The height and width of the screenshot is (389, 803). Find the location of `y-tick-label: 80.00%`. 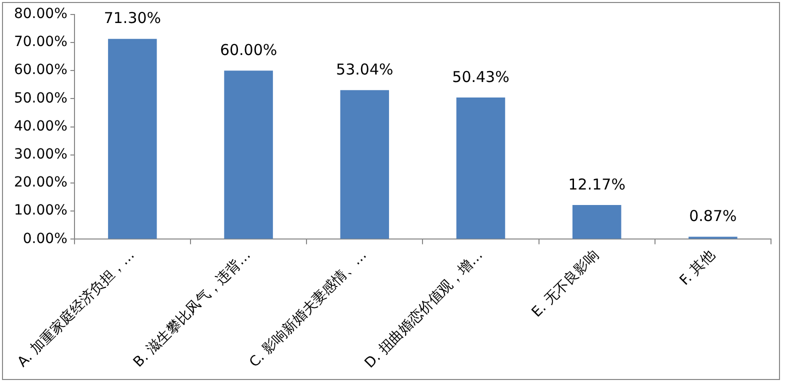

y-tick-label: 80.00% is located at coordinates (41, 14).